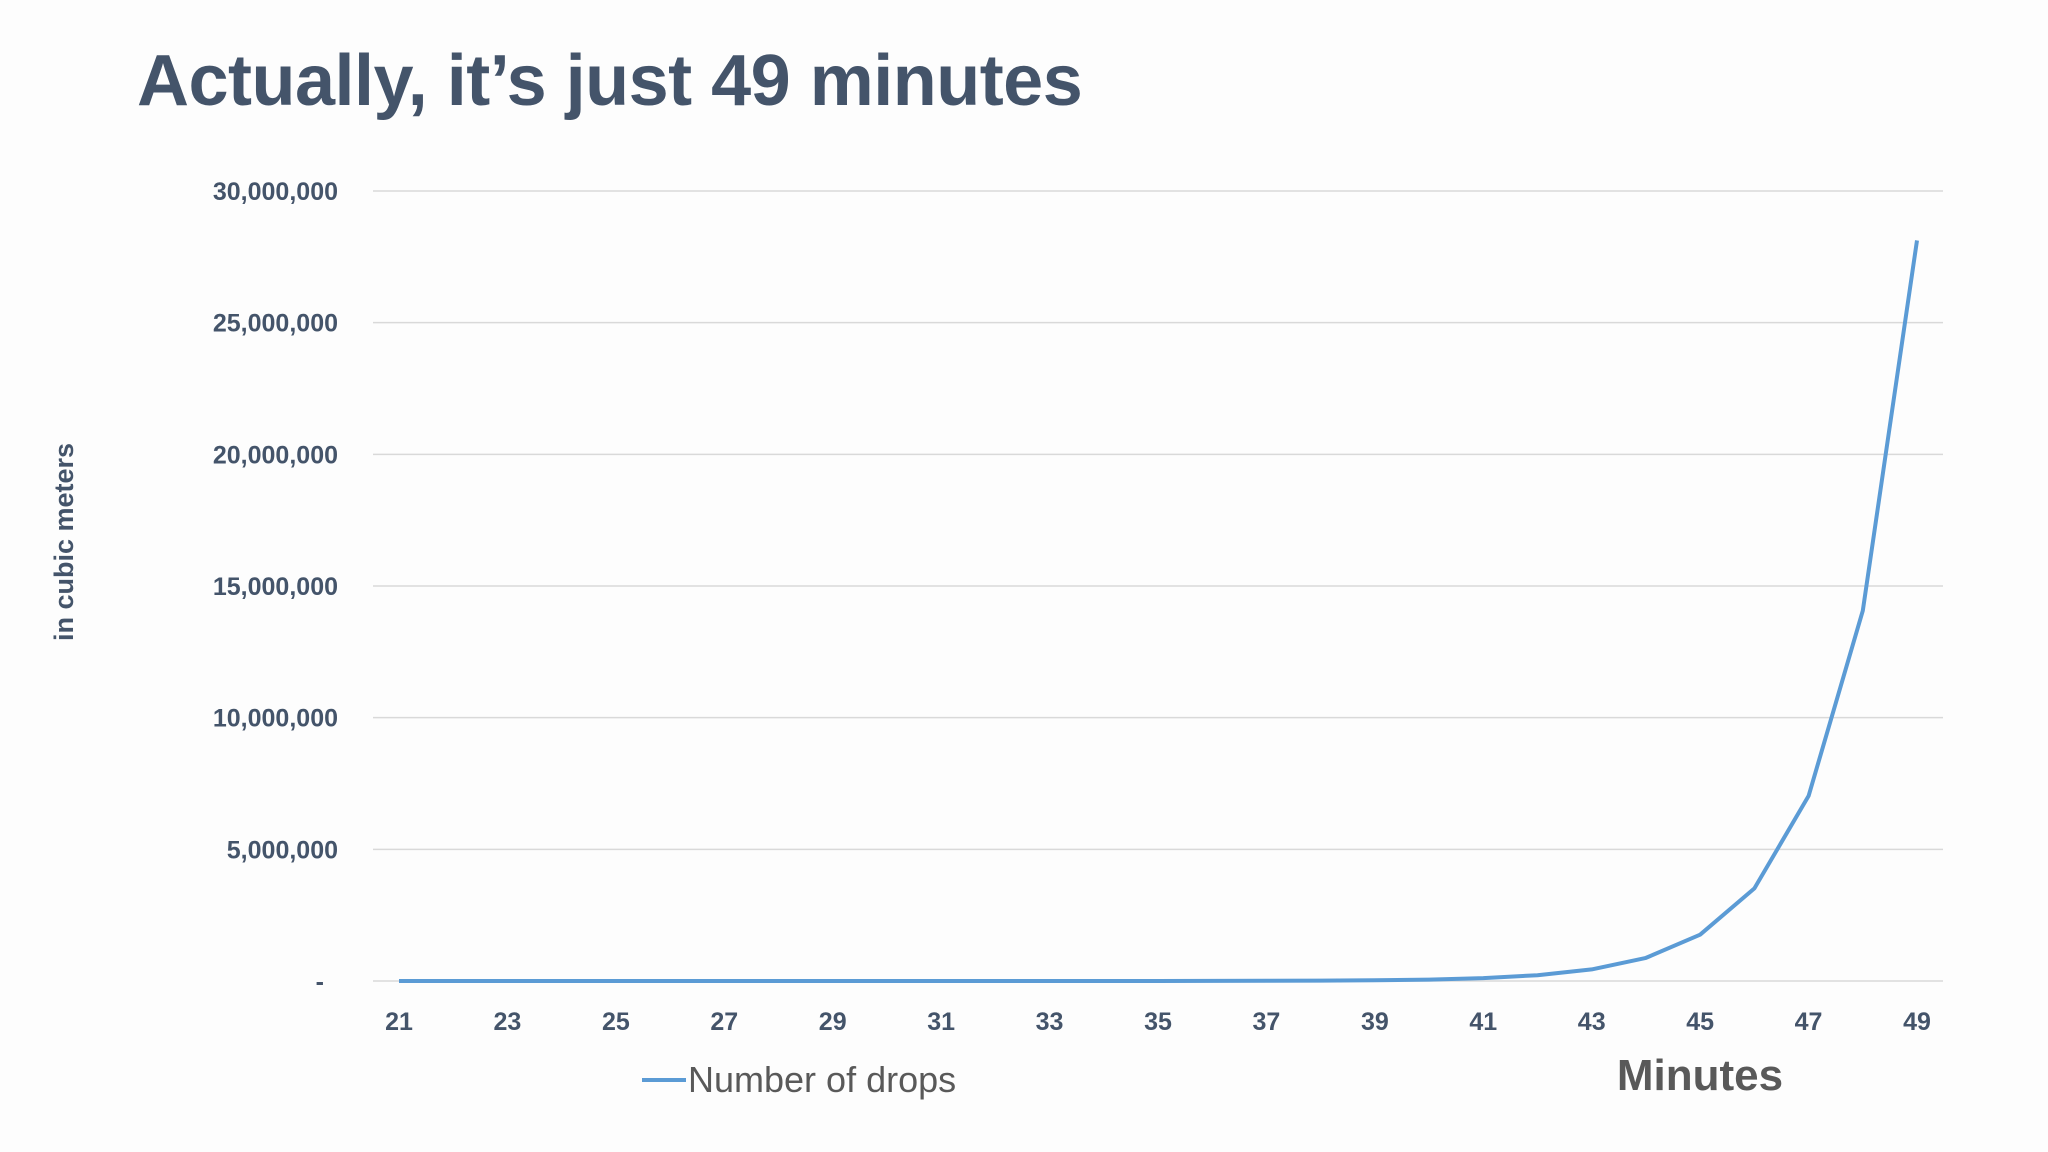 The height and width of the screenshot is (1152, 2048). I want to click on x-tick-label: 23, so click(508, 1022).